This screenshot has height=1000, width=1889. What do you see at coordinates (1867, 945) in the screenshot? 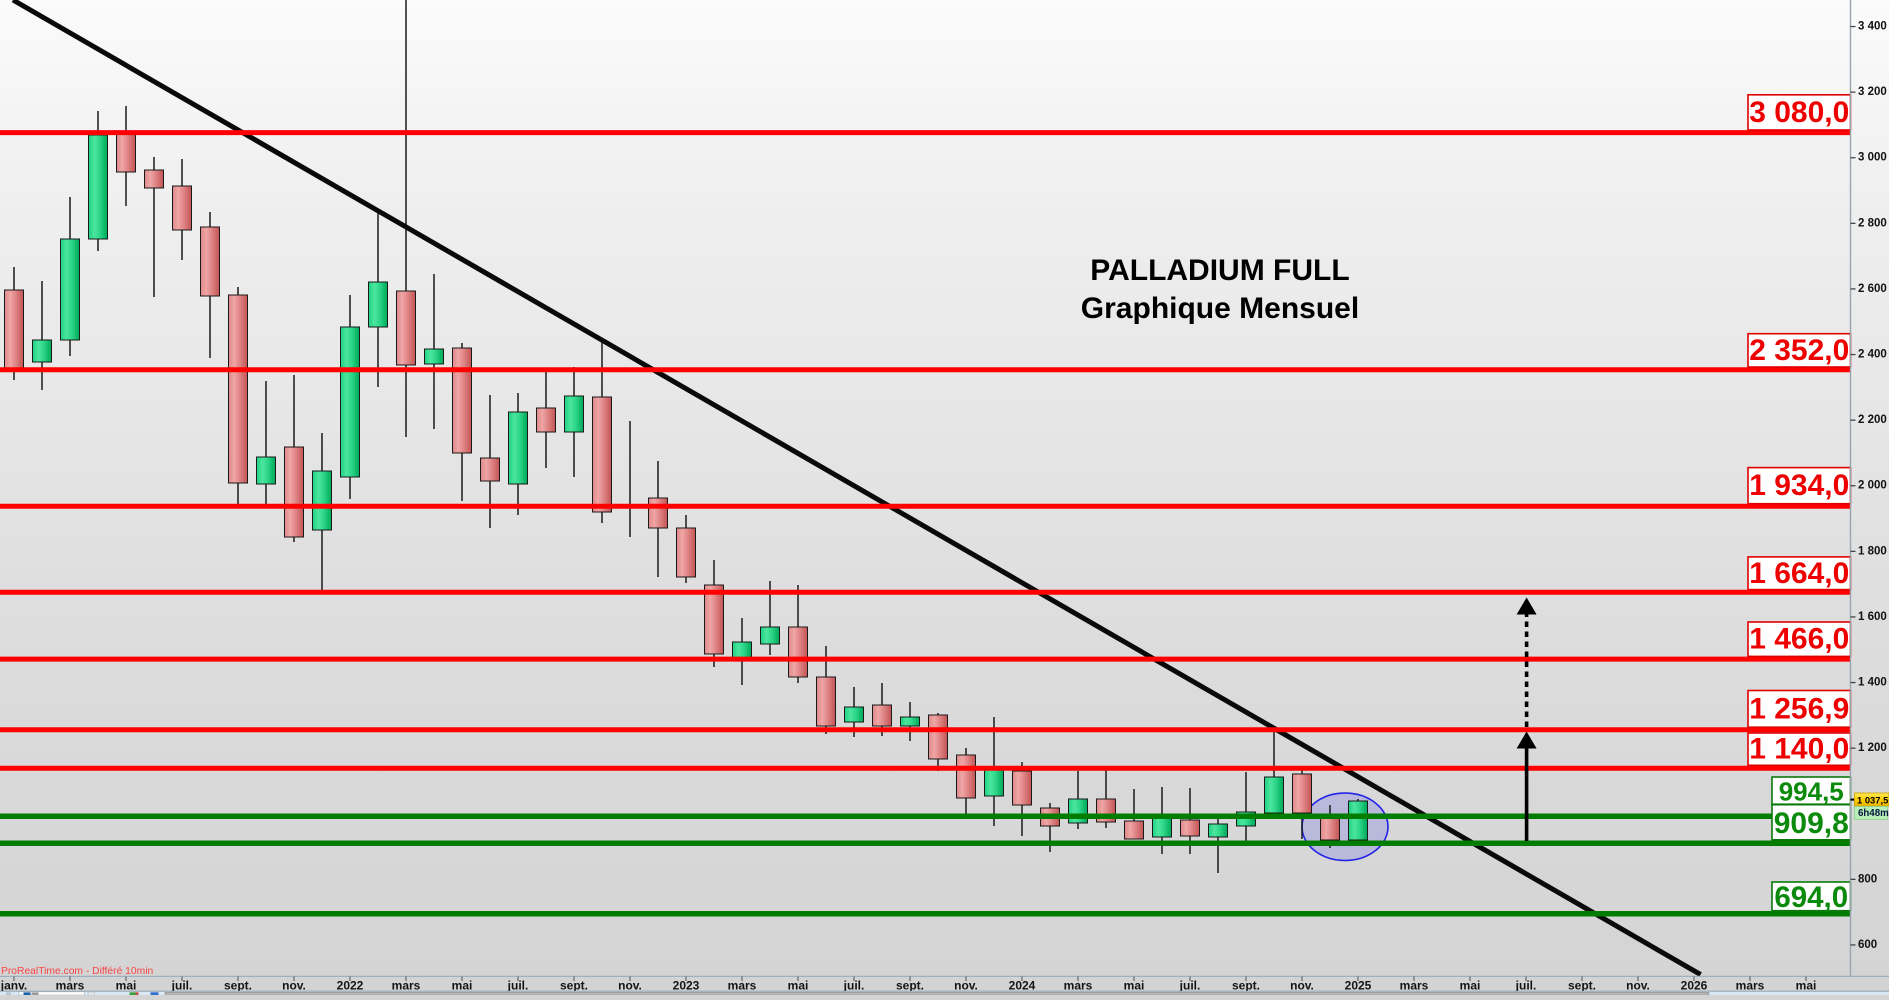
I see `svg-text: 600` at bounding box center [1867, 945].